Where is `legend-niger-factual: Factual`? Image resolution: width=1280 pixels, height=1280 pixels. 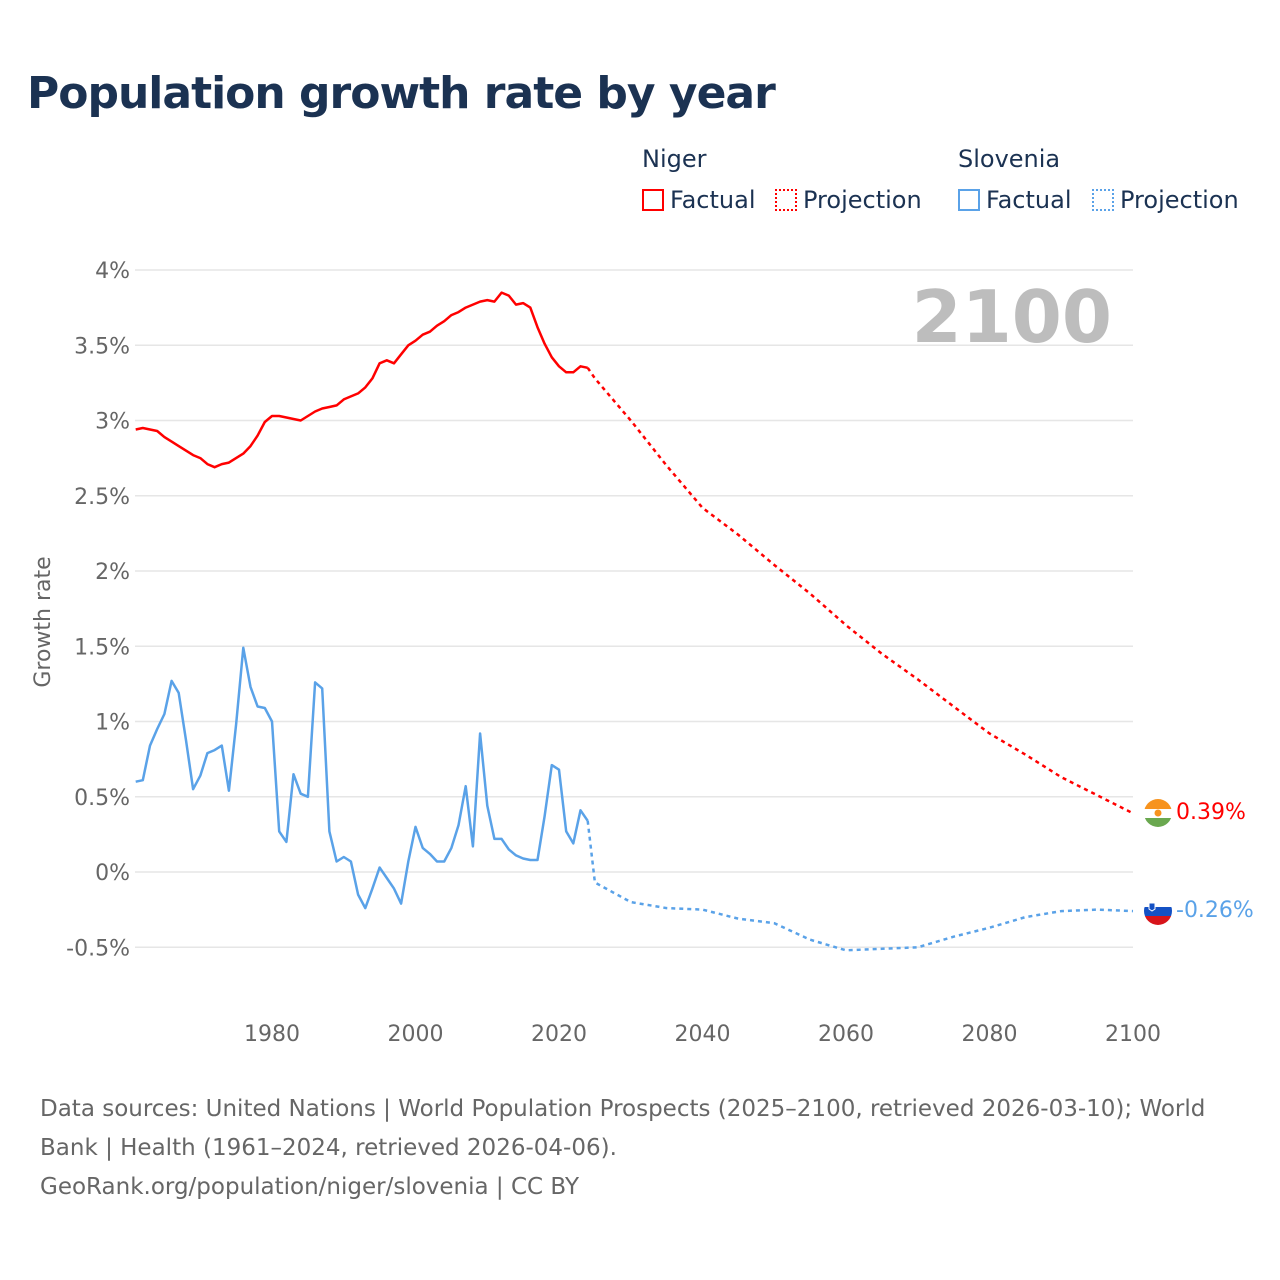 legend-niger-factual: Factual is located at coordinates (699, 200).